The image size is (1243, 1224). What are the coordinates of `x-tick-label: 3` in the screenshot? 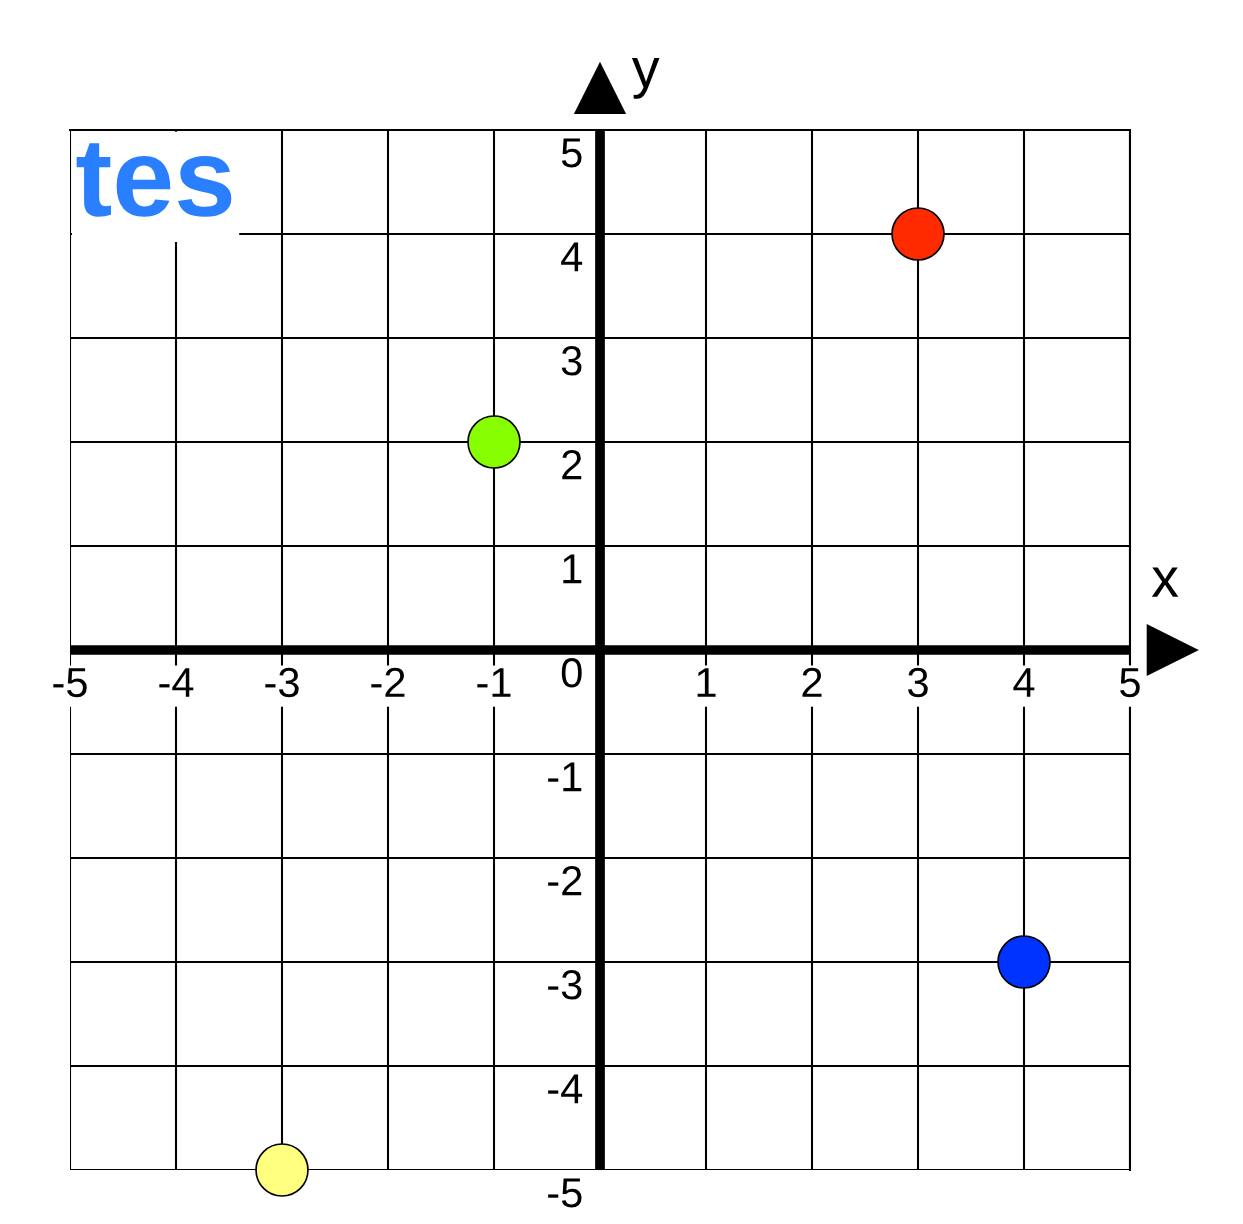 It's located at (918, 682).